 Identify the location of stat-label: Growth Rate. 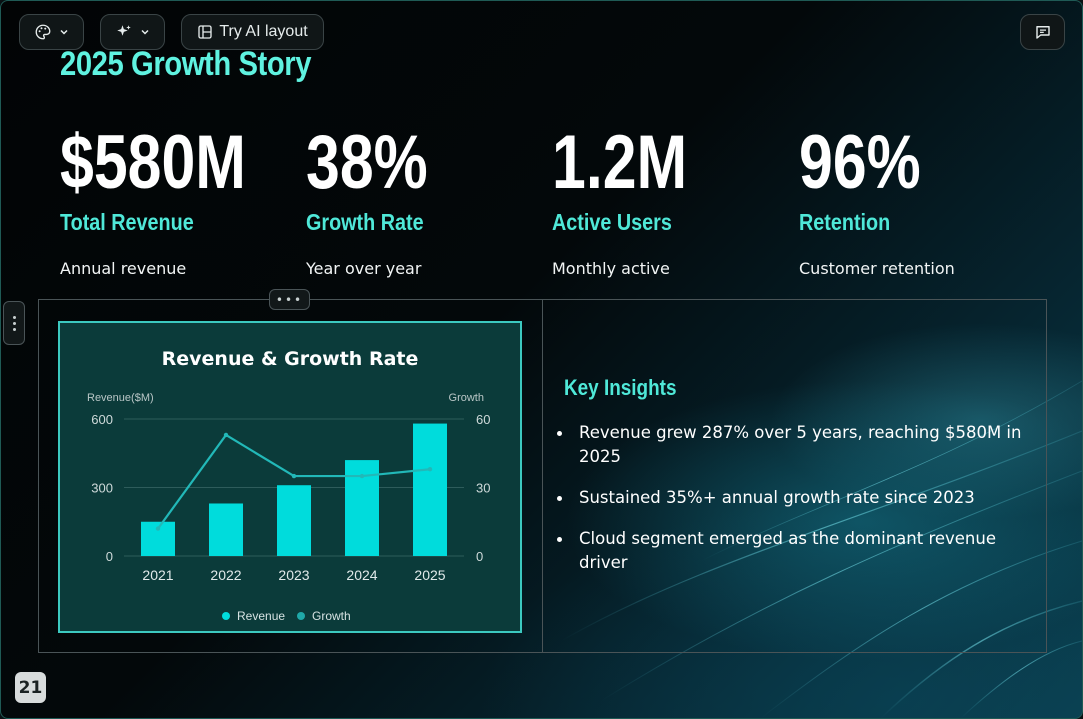
(365, 222).